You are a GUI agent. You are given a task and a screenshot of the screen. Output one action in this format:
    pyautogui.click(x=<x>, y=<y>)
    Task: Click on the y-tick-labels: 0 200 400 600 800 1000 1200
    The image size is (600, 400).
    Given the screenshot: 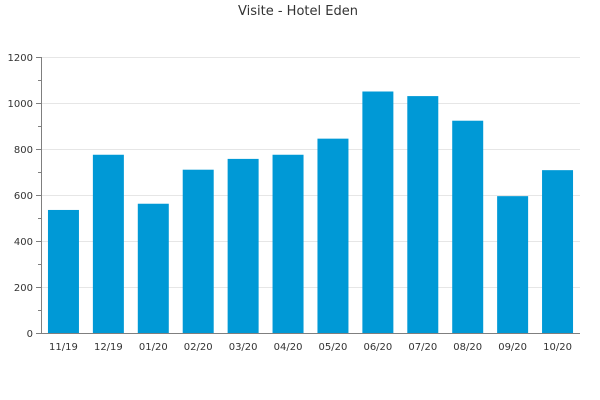 What is the action you would take?
    pyautogui.click(x=20, y=196)
    